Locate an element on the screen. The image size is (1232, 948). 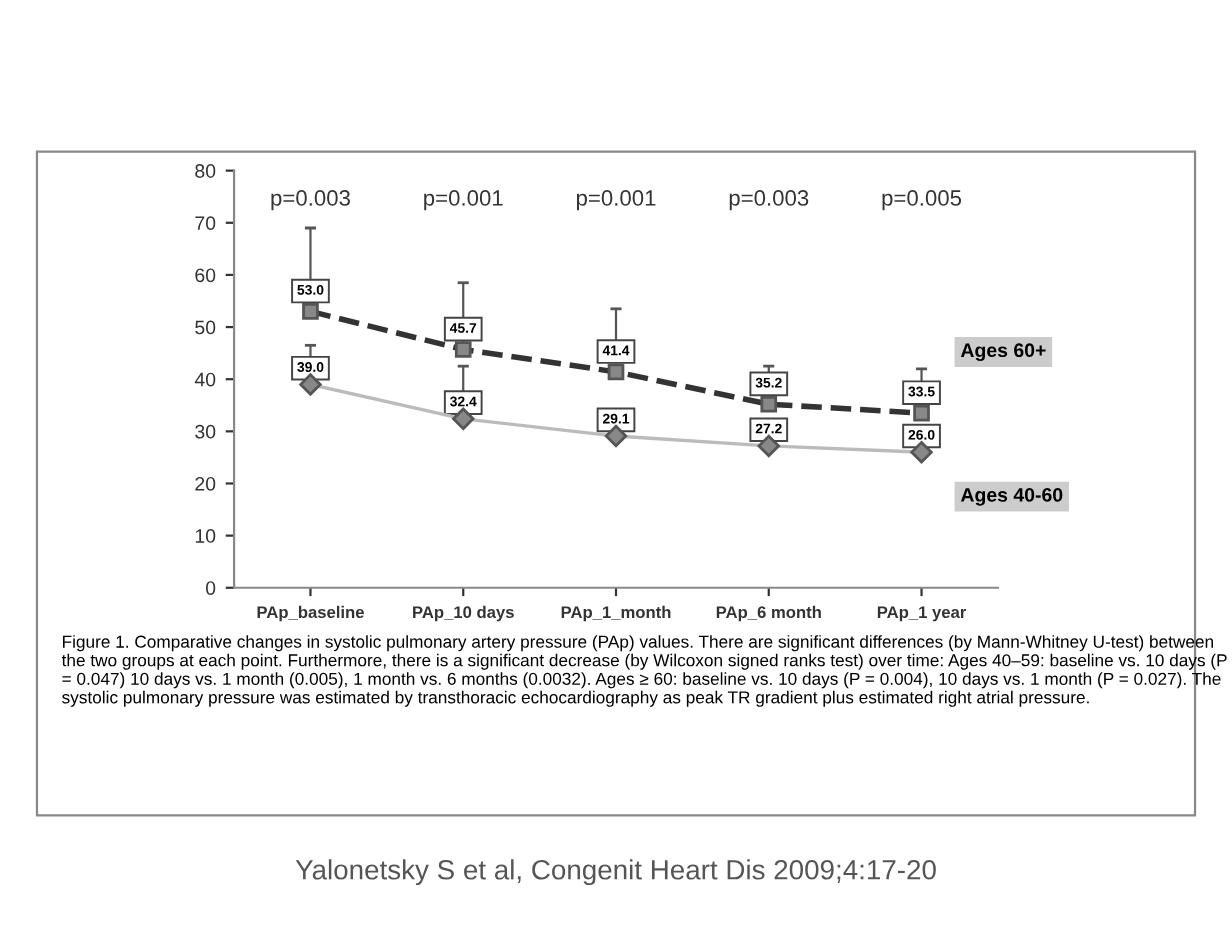
y-tick-label: 50 is located at coordinates (205, 327).